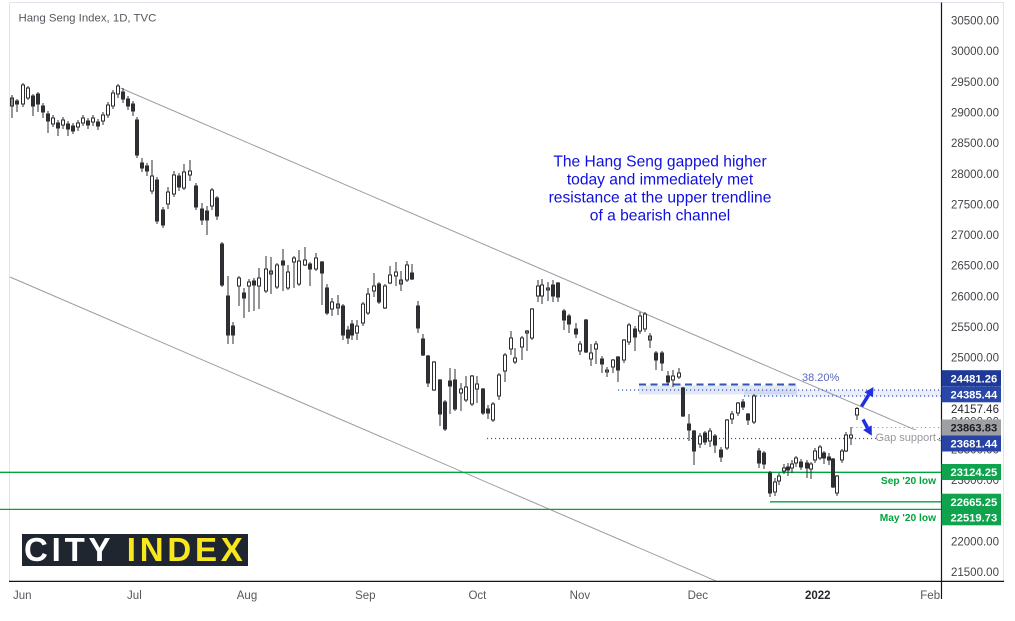 The image size is (1015, 621). Describe the element at coordinates (659, 162) in the screenshot. I see `svg-text: The Hang Seng gapped higher` at that location.